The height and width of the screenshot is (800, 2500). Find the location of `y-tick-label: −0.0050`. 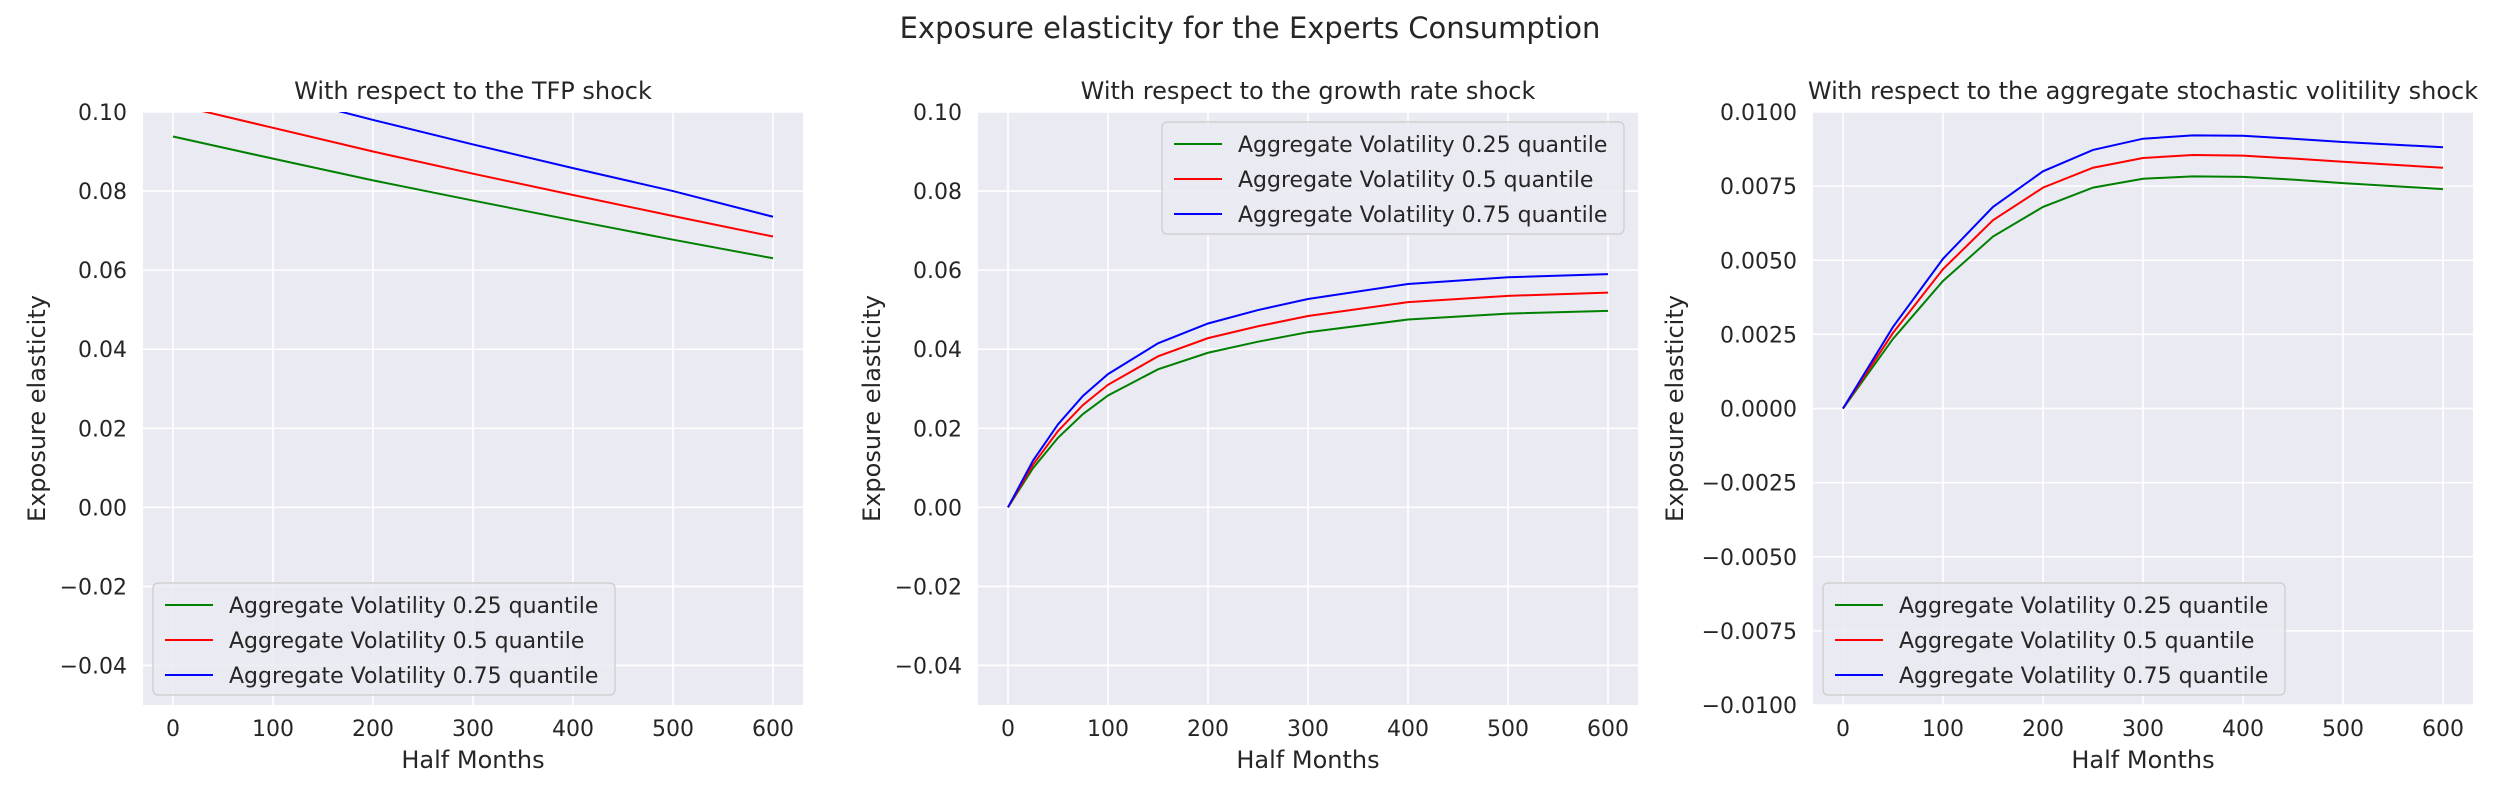

y-tick-label: −0.0050 is located at coordinates (1749, 558).